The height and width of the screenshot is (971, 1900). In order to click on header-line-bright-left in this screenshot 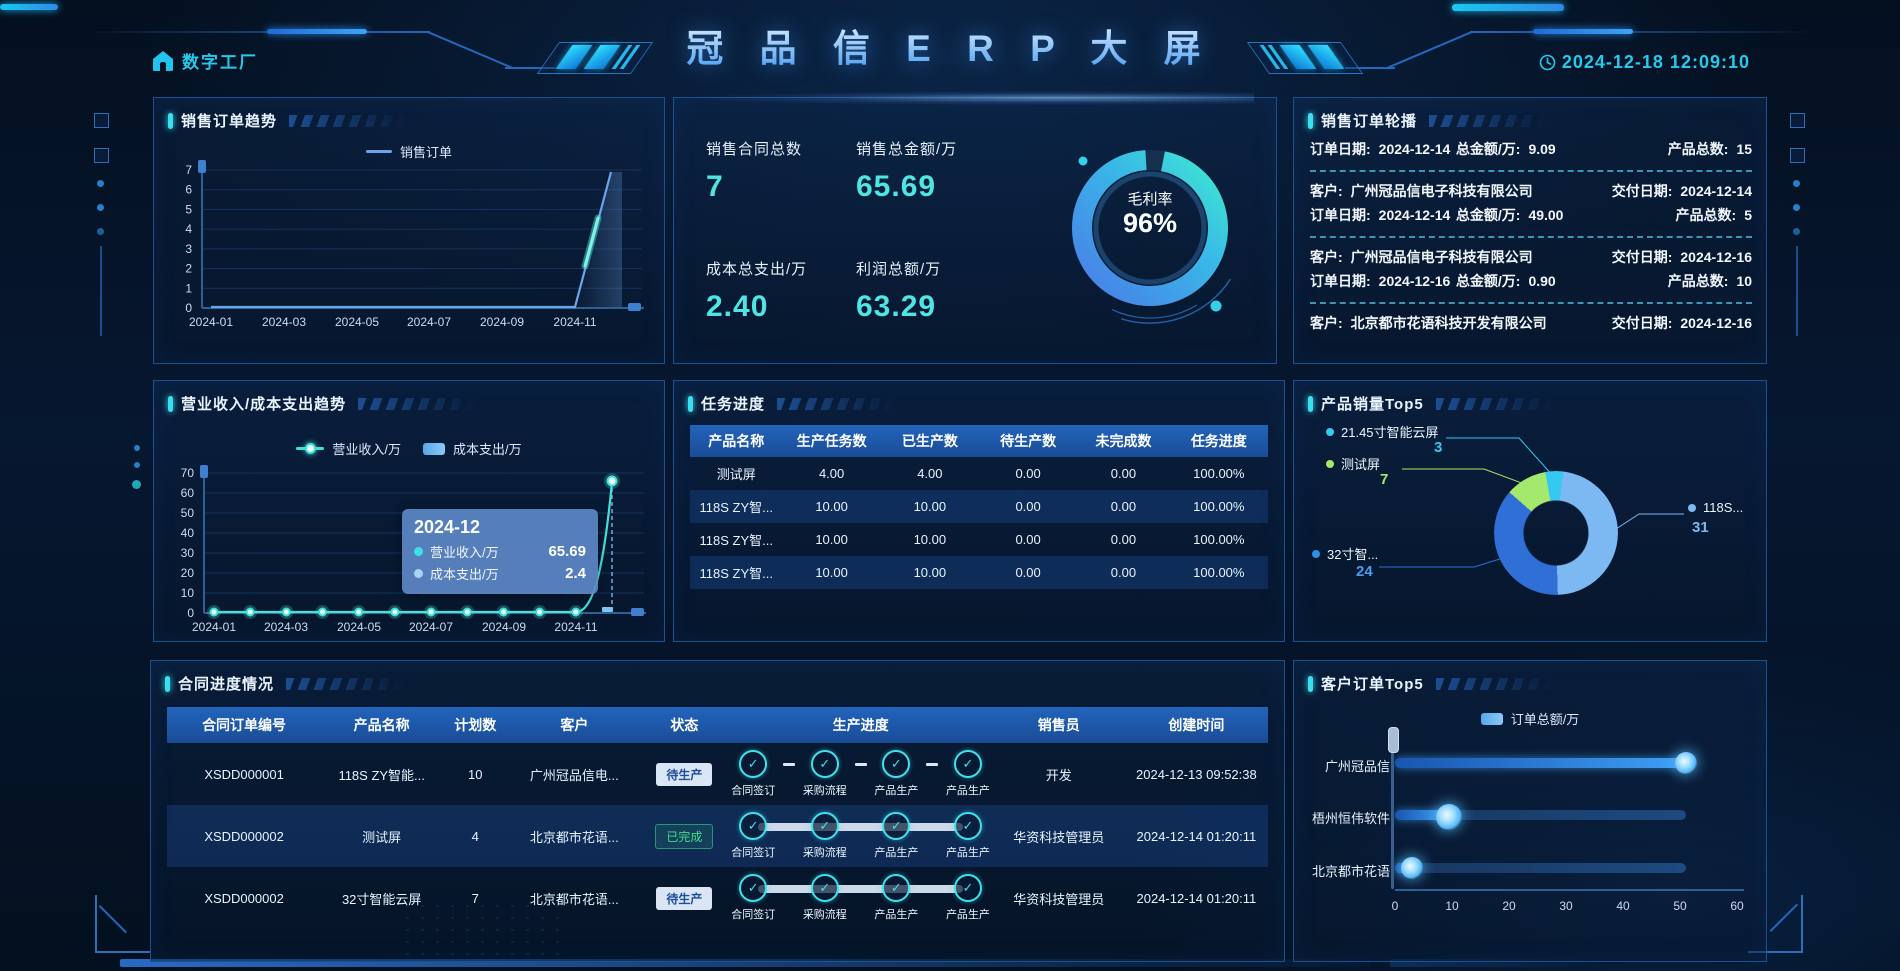, I will do `click(317, 31)`.